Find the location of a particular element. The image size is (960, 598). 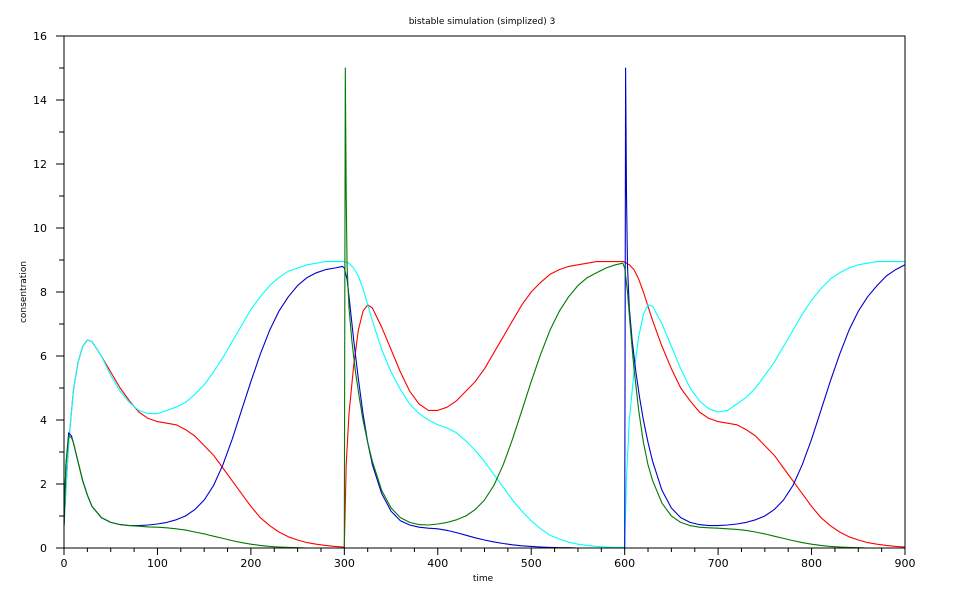

x-axis: 0 100 200 300 400 500 600 700 800 900 is located at coordinates (488, 559).